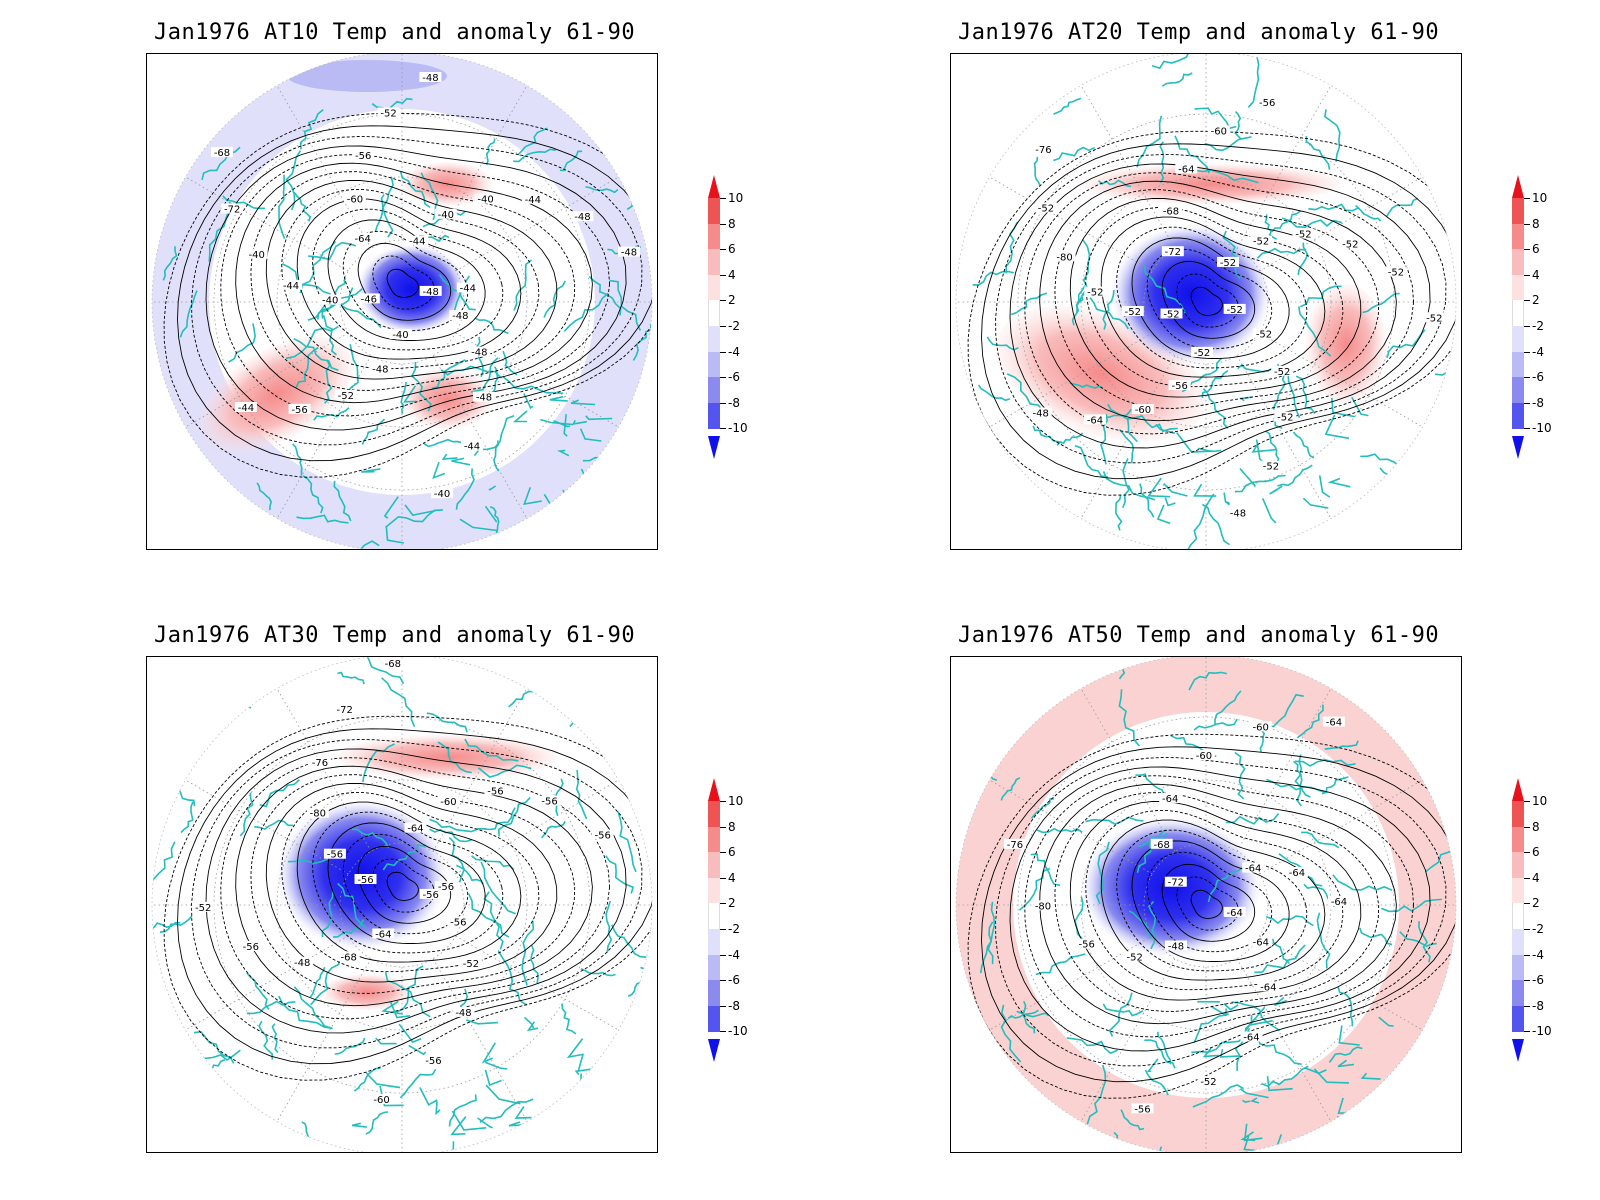 This screenshot has width=1600, height=1200. Describe the element at coordinates (1536, 249) in the screenshot. I see `colorbar-label: 6` at that location.